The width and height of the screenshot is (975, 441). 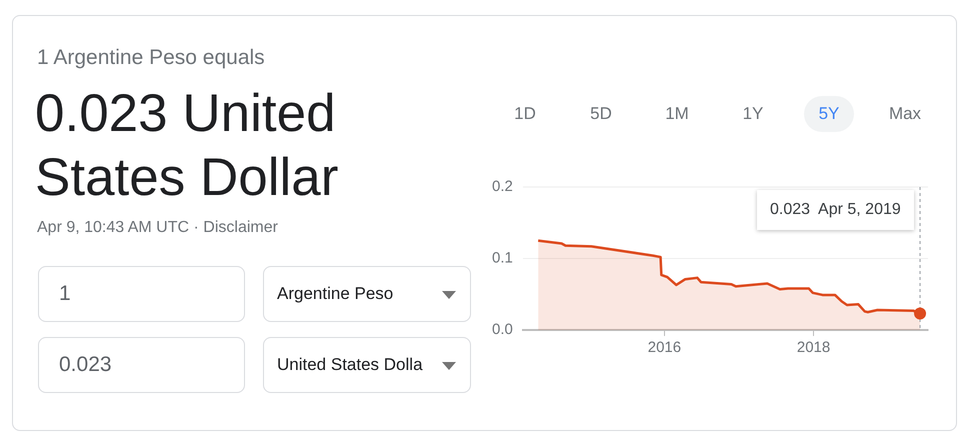 I want to click on chart-title: 0.023 United States Dollar, so click(x=187, y=146).